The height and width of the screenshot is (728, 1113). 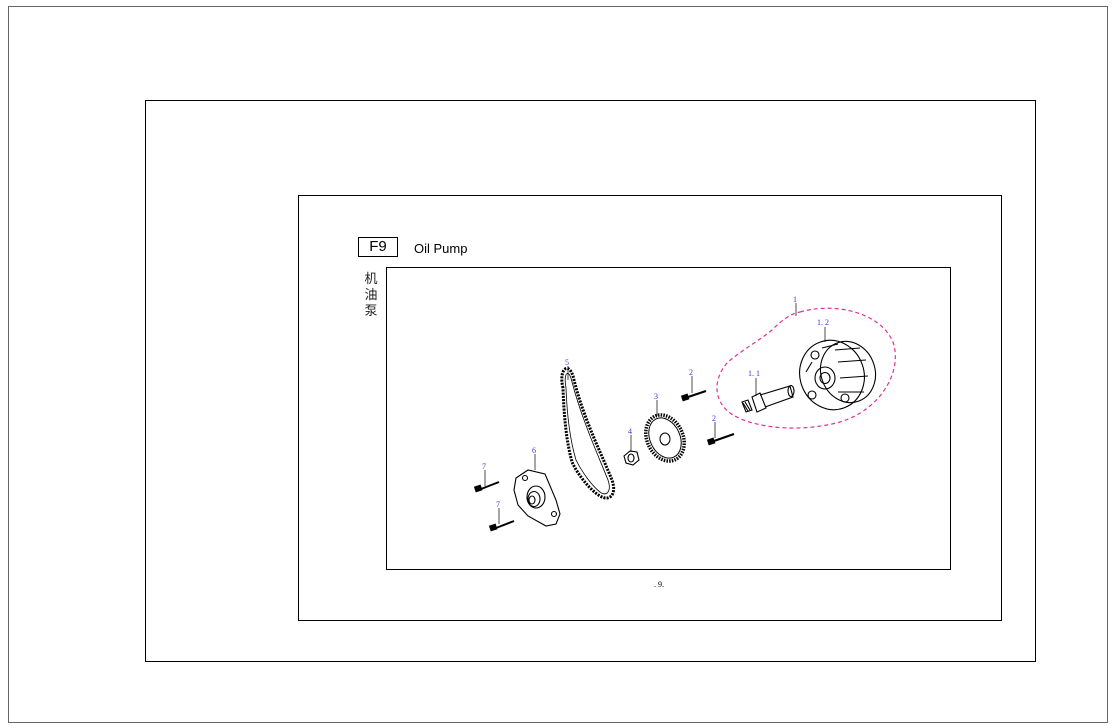 I want to click on callout-nut: 4, so click(x=630, y=431).